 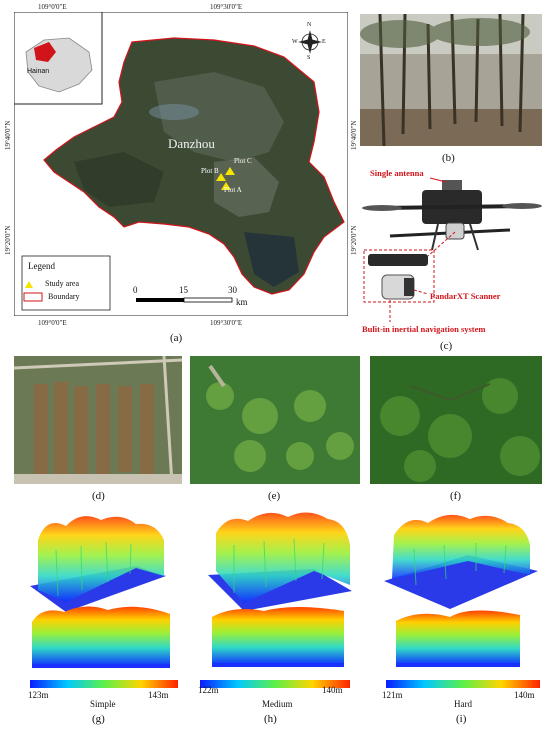 I want to click on map-legend, so click(x=66, y=283).